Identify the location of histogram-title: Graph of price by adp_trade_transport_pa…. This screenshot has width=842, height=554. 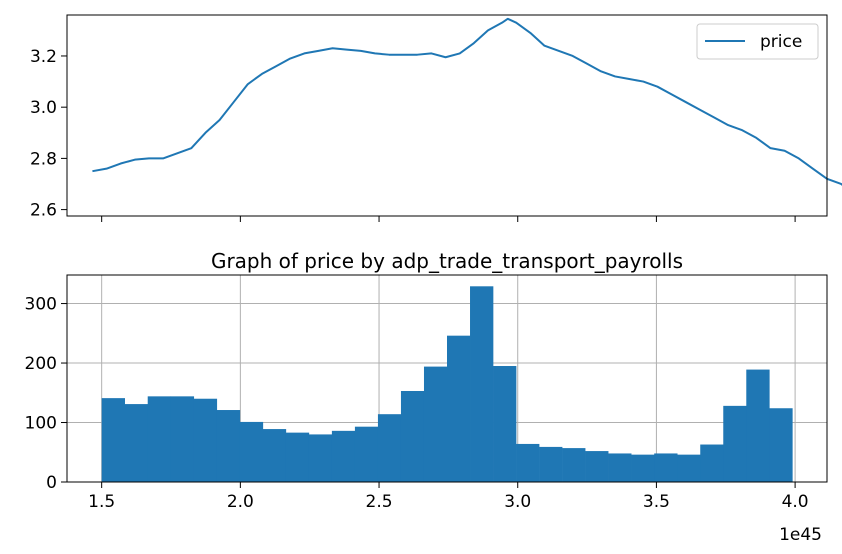
(447, 261).